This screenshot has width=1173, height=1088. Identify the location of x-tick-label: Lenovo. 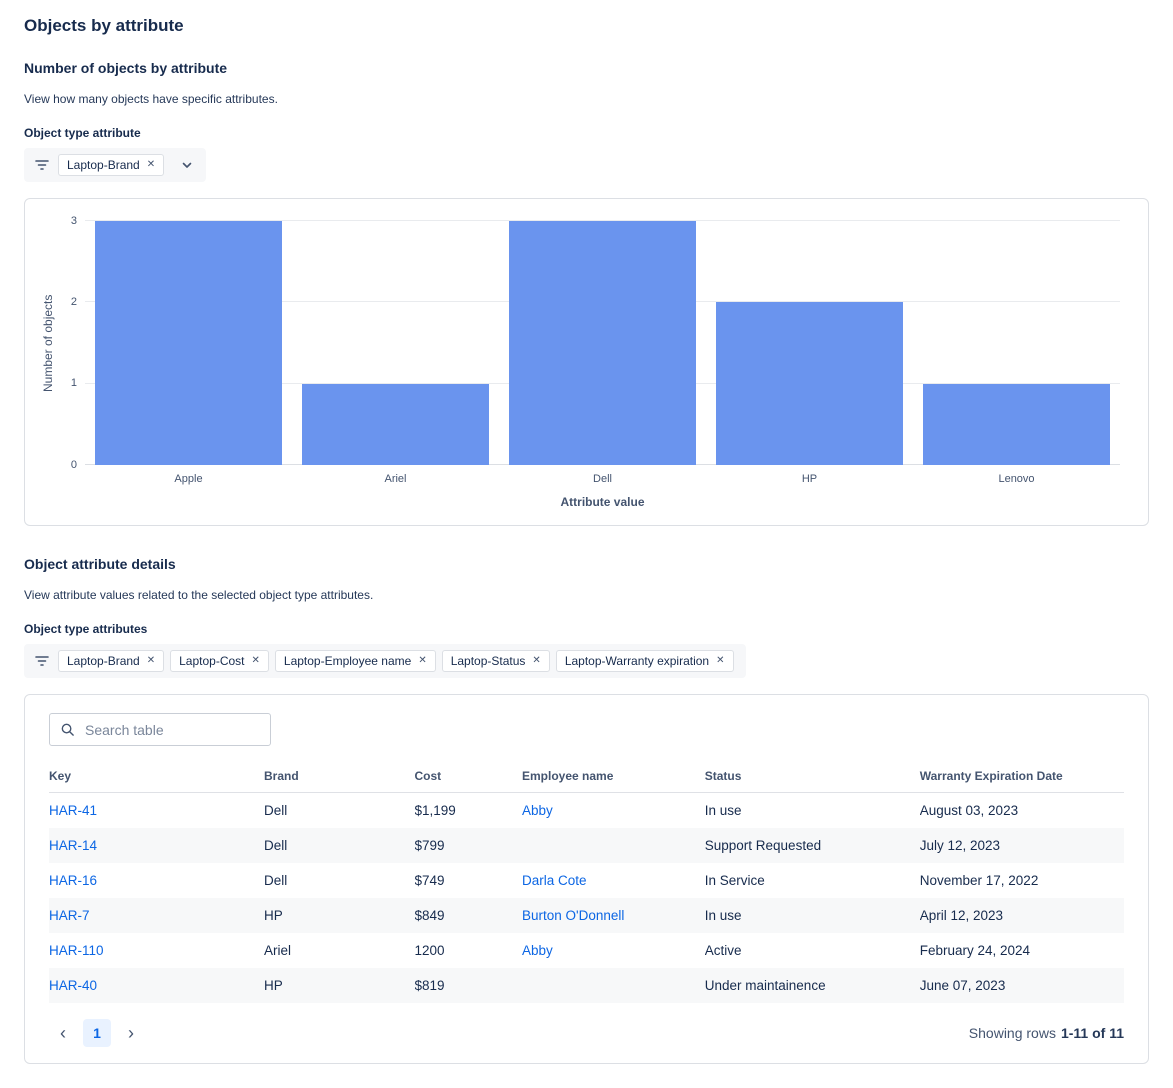
(1016, 479).